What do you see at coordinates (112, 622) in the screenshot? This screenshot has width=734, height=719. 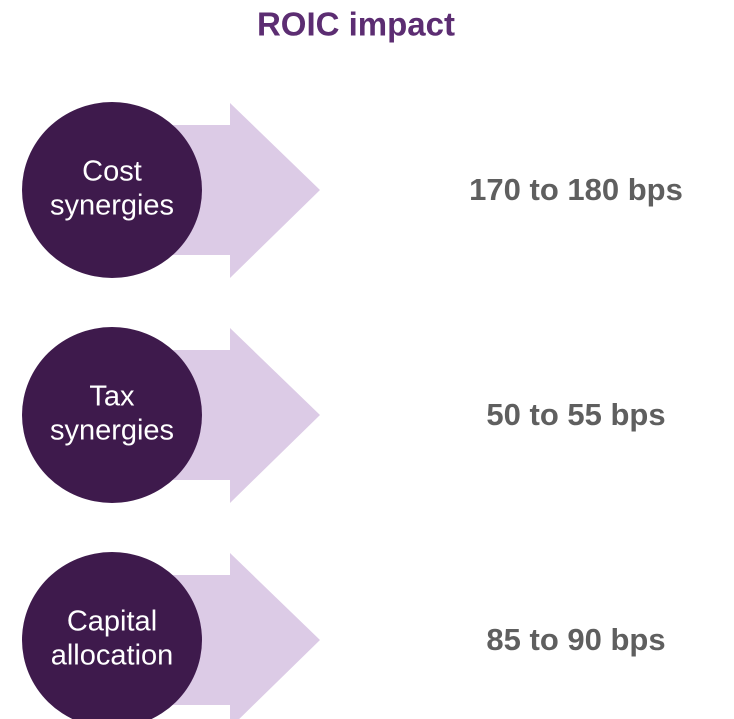 I see `item-label: Capital` at bounding box center [112, 622].